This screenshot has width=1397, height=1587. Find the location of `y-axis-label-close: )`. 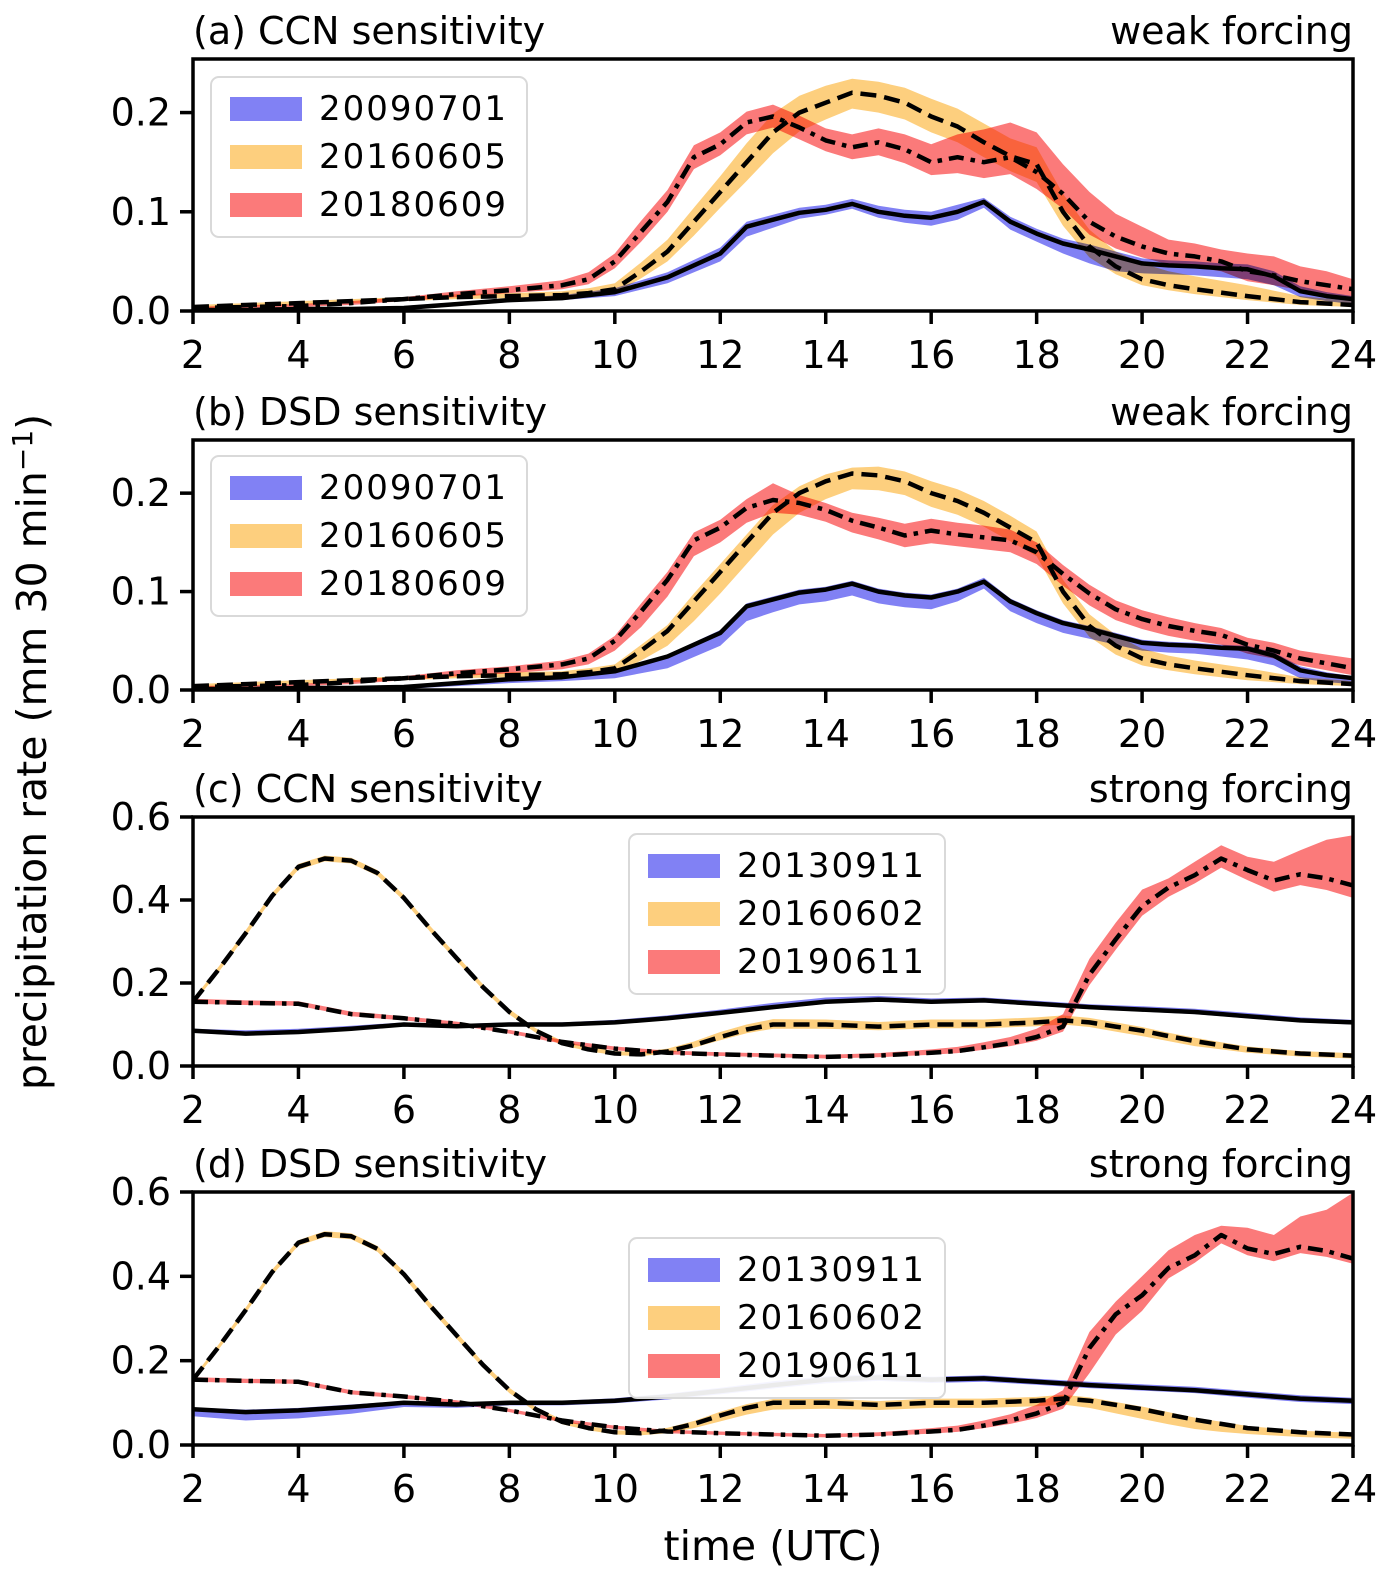

y-axis-label-close: ) is located at coordinates (32, 422).